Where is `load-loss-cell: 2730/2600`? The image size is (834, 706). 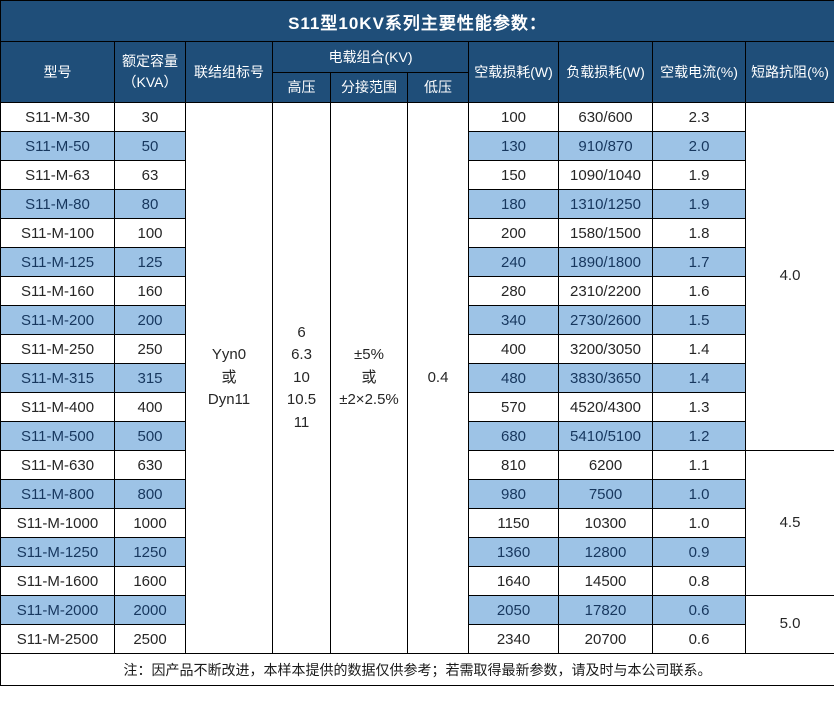
load-loss-cell: 2730/2600 is located at coordinates (605, 320).